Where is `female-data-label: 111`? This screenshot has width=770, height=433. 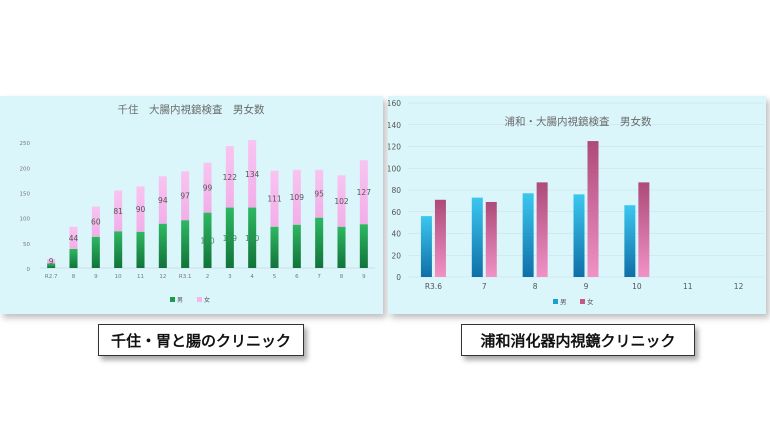 female-data-label: 111 is located at coordinates (274, 199).